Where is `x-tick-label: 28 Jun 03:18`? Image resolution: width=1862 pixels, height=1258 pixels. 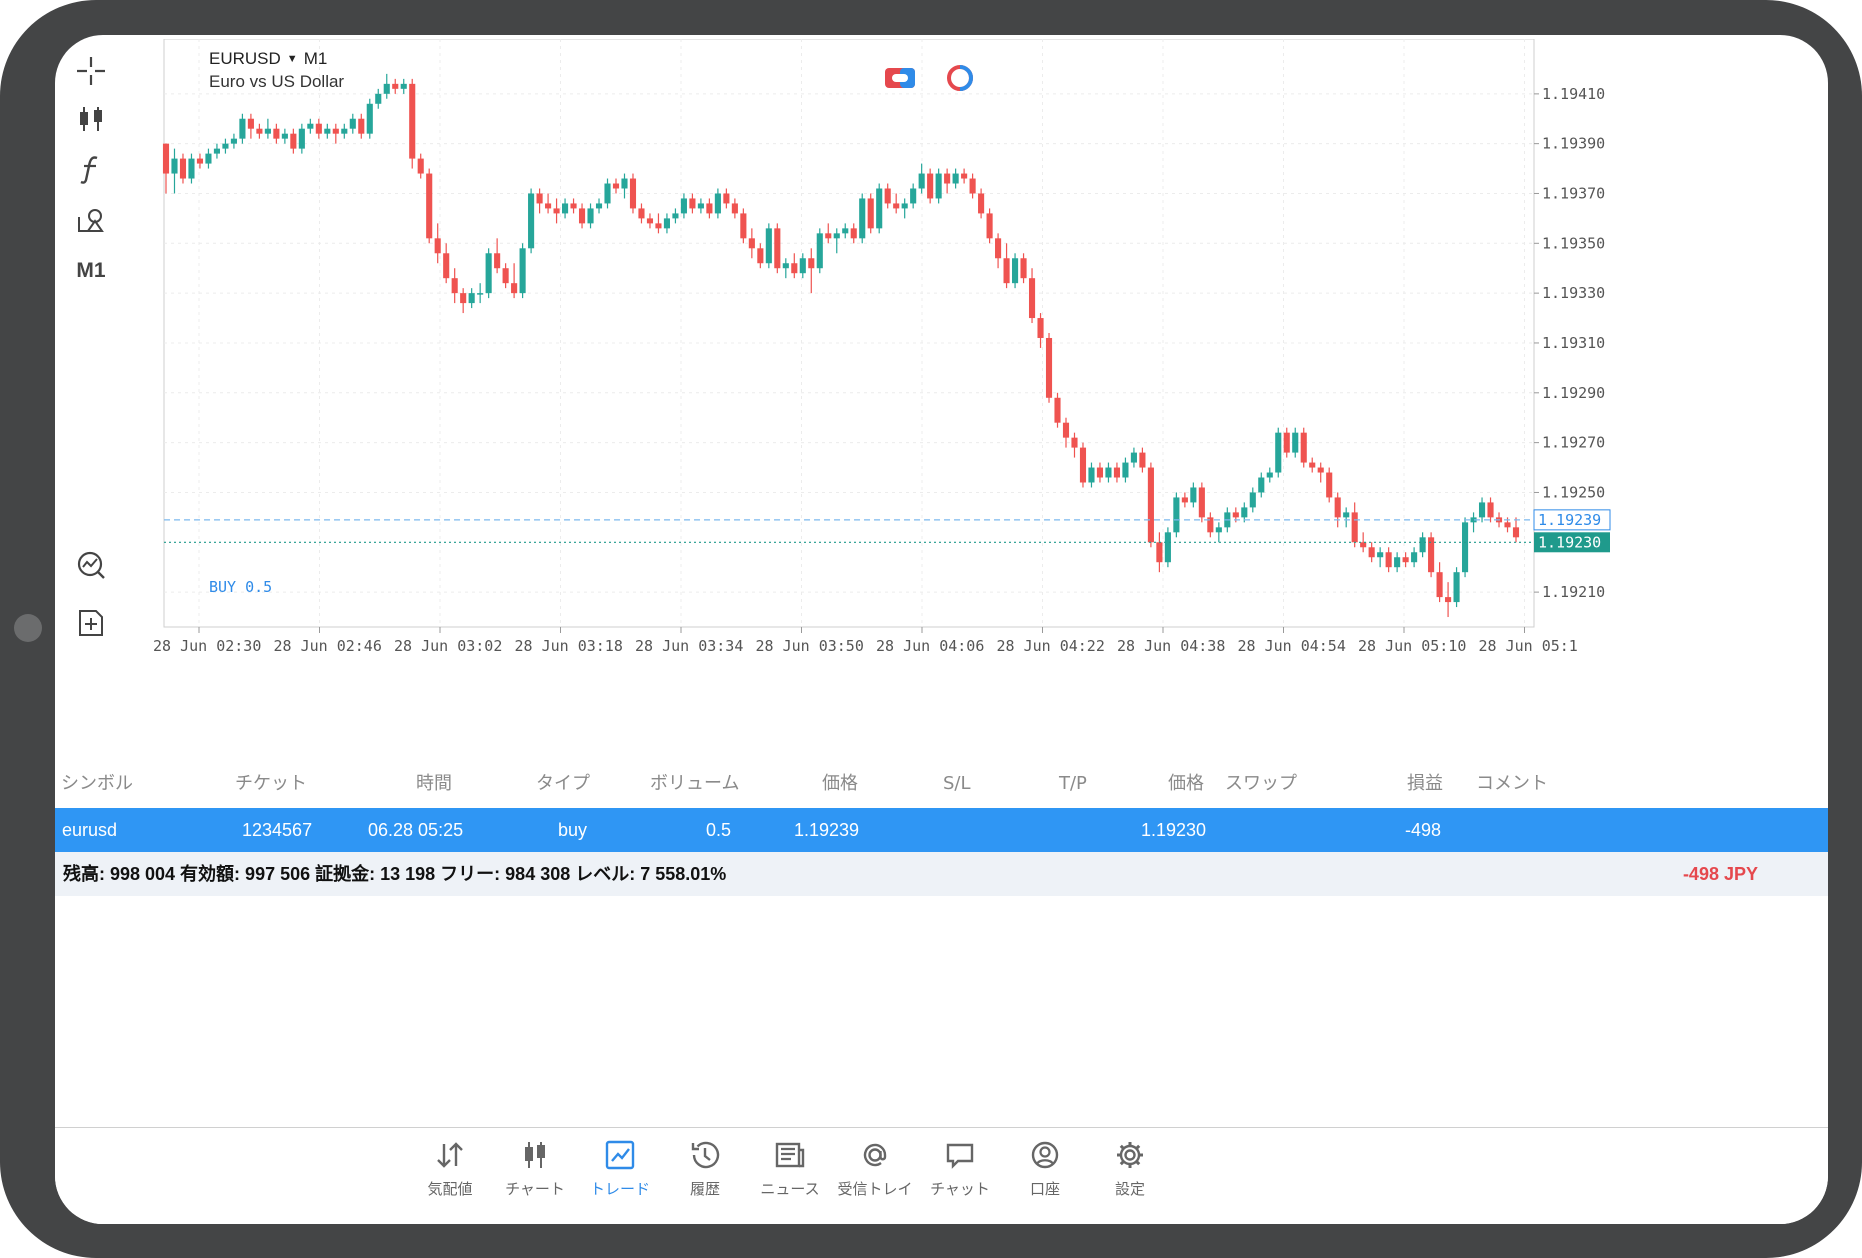
x-tick-label: 28 Jun 03:18 is located at coordinates (569, 646).